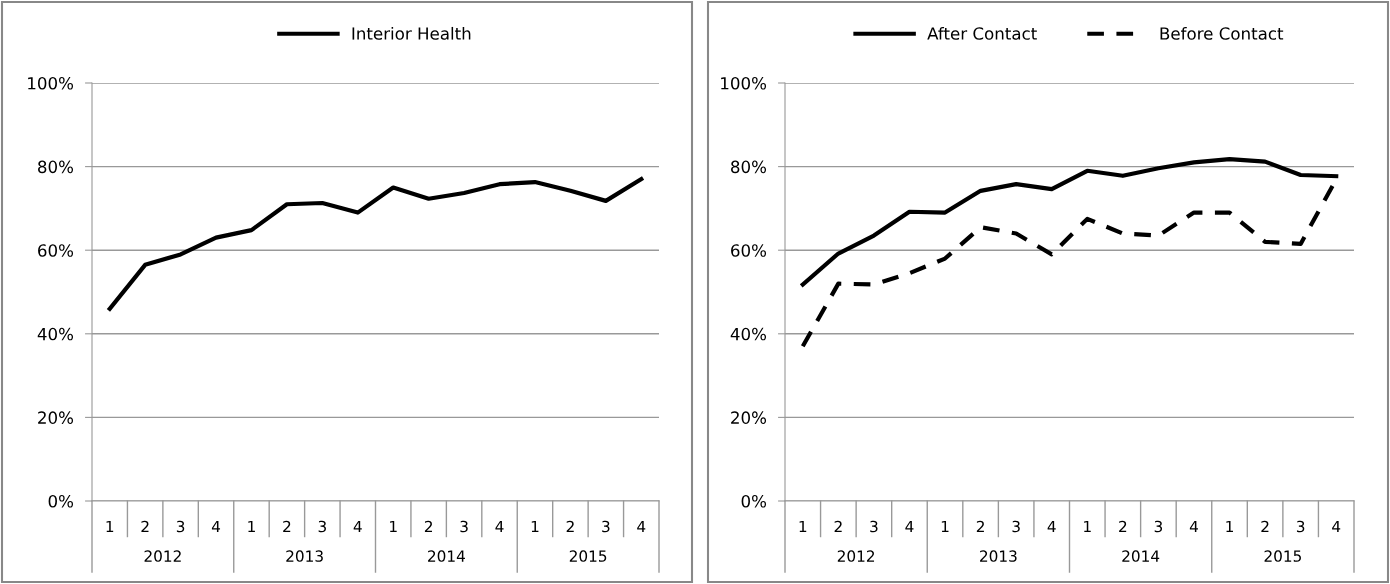  What do you see at coordinates (1222, 33) in the screenshot?
I see `legend-label: Before Contact` at bounding box center [1222, 33].